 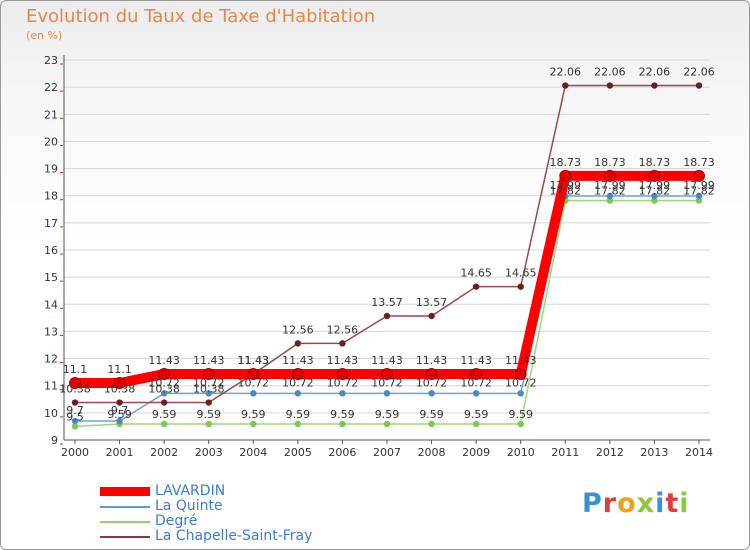 What do you see at coordinates (610, 452) in the screenshot?
I see `x-tick-label: 2012` at bounding box center [610, 452].